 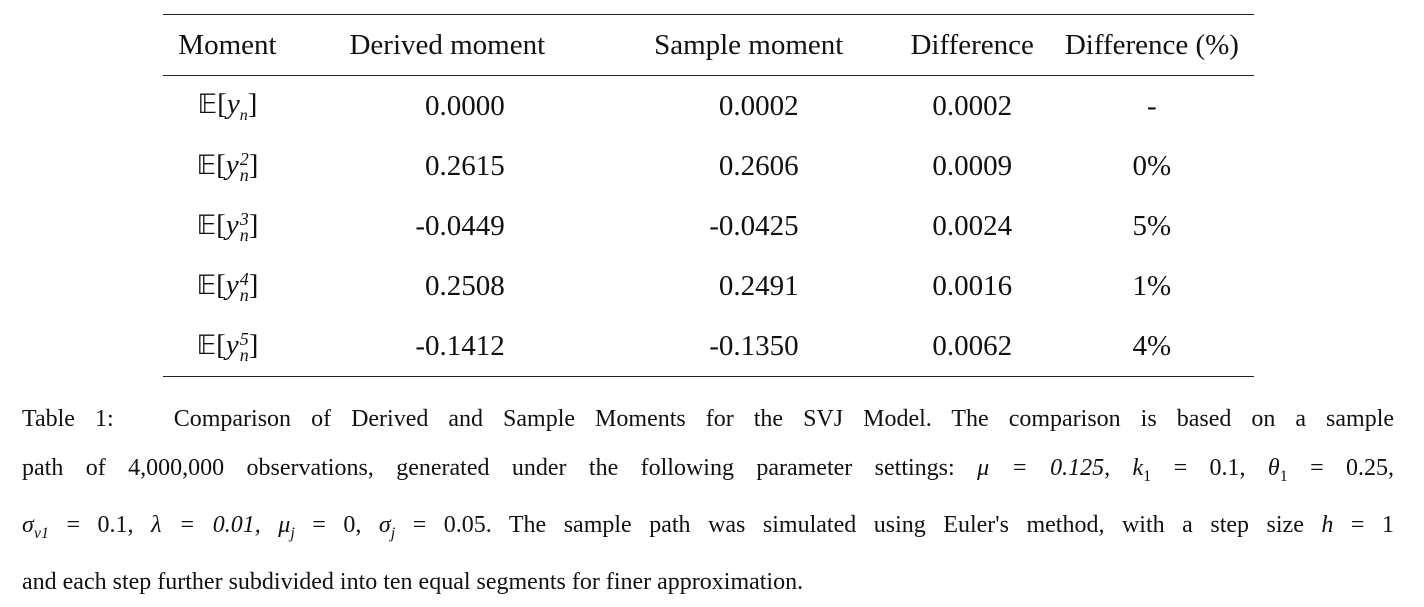 I want to click on derived-cell: 0.2508, so click(x=465, y=285).